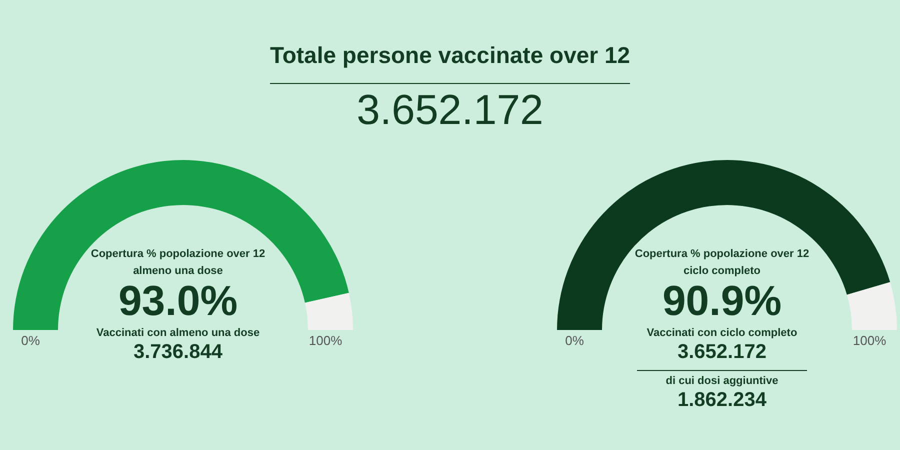 Image resolution: width=900 pixels, height=450 pixels. I want to click on data-label: 90.9%, so click(722, 301).